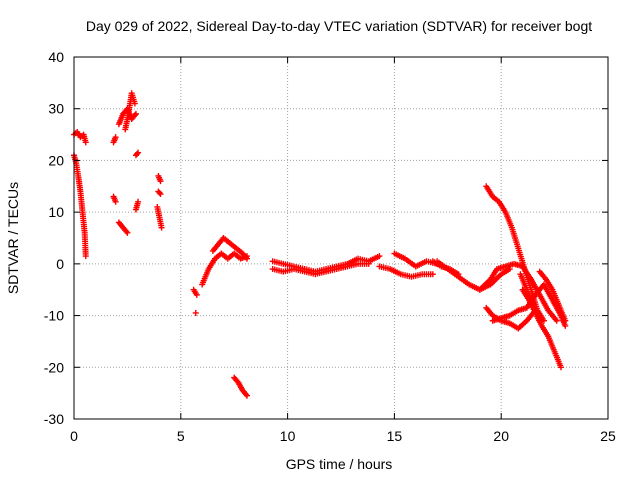 The height and width of the screenshot is (480, 640). What do you see at coordinates (515, 253) in the screenshot?
I see `series-s25` at bounding box center [515, 253].